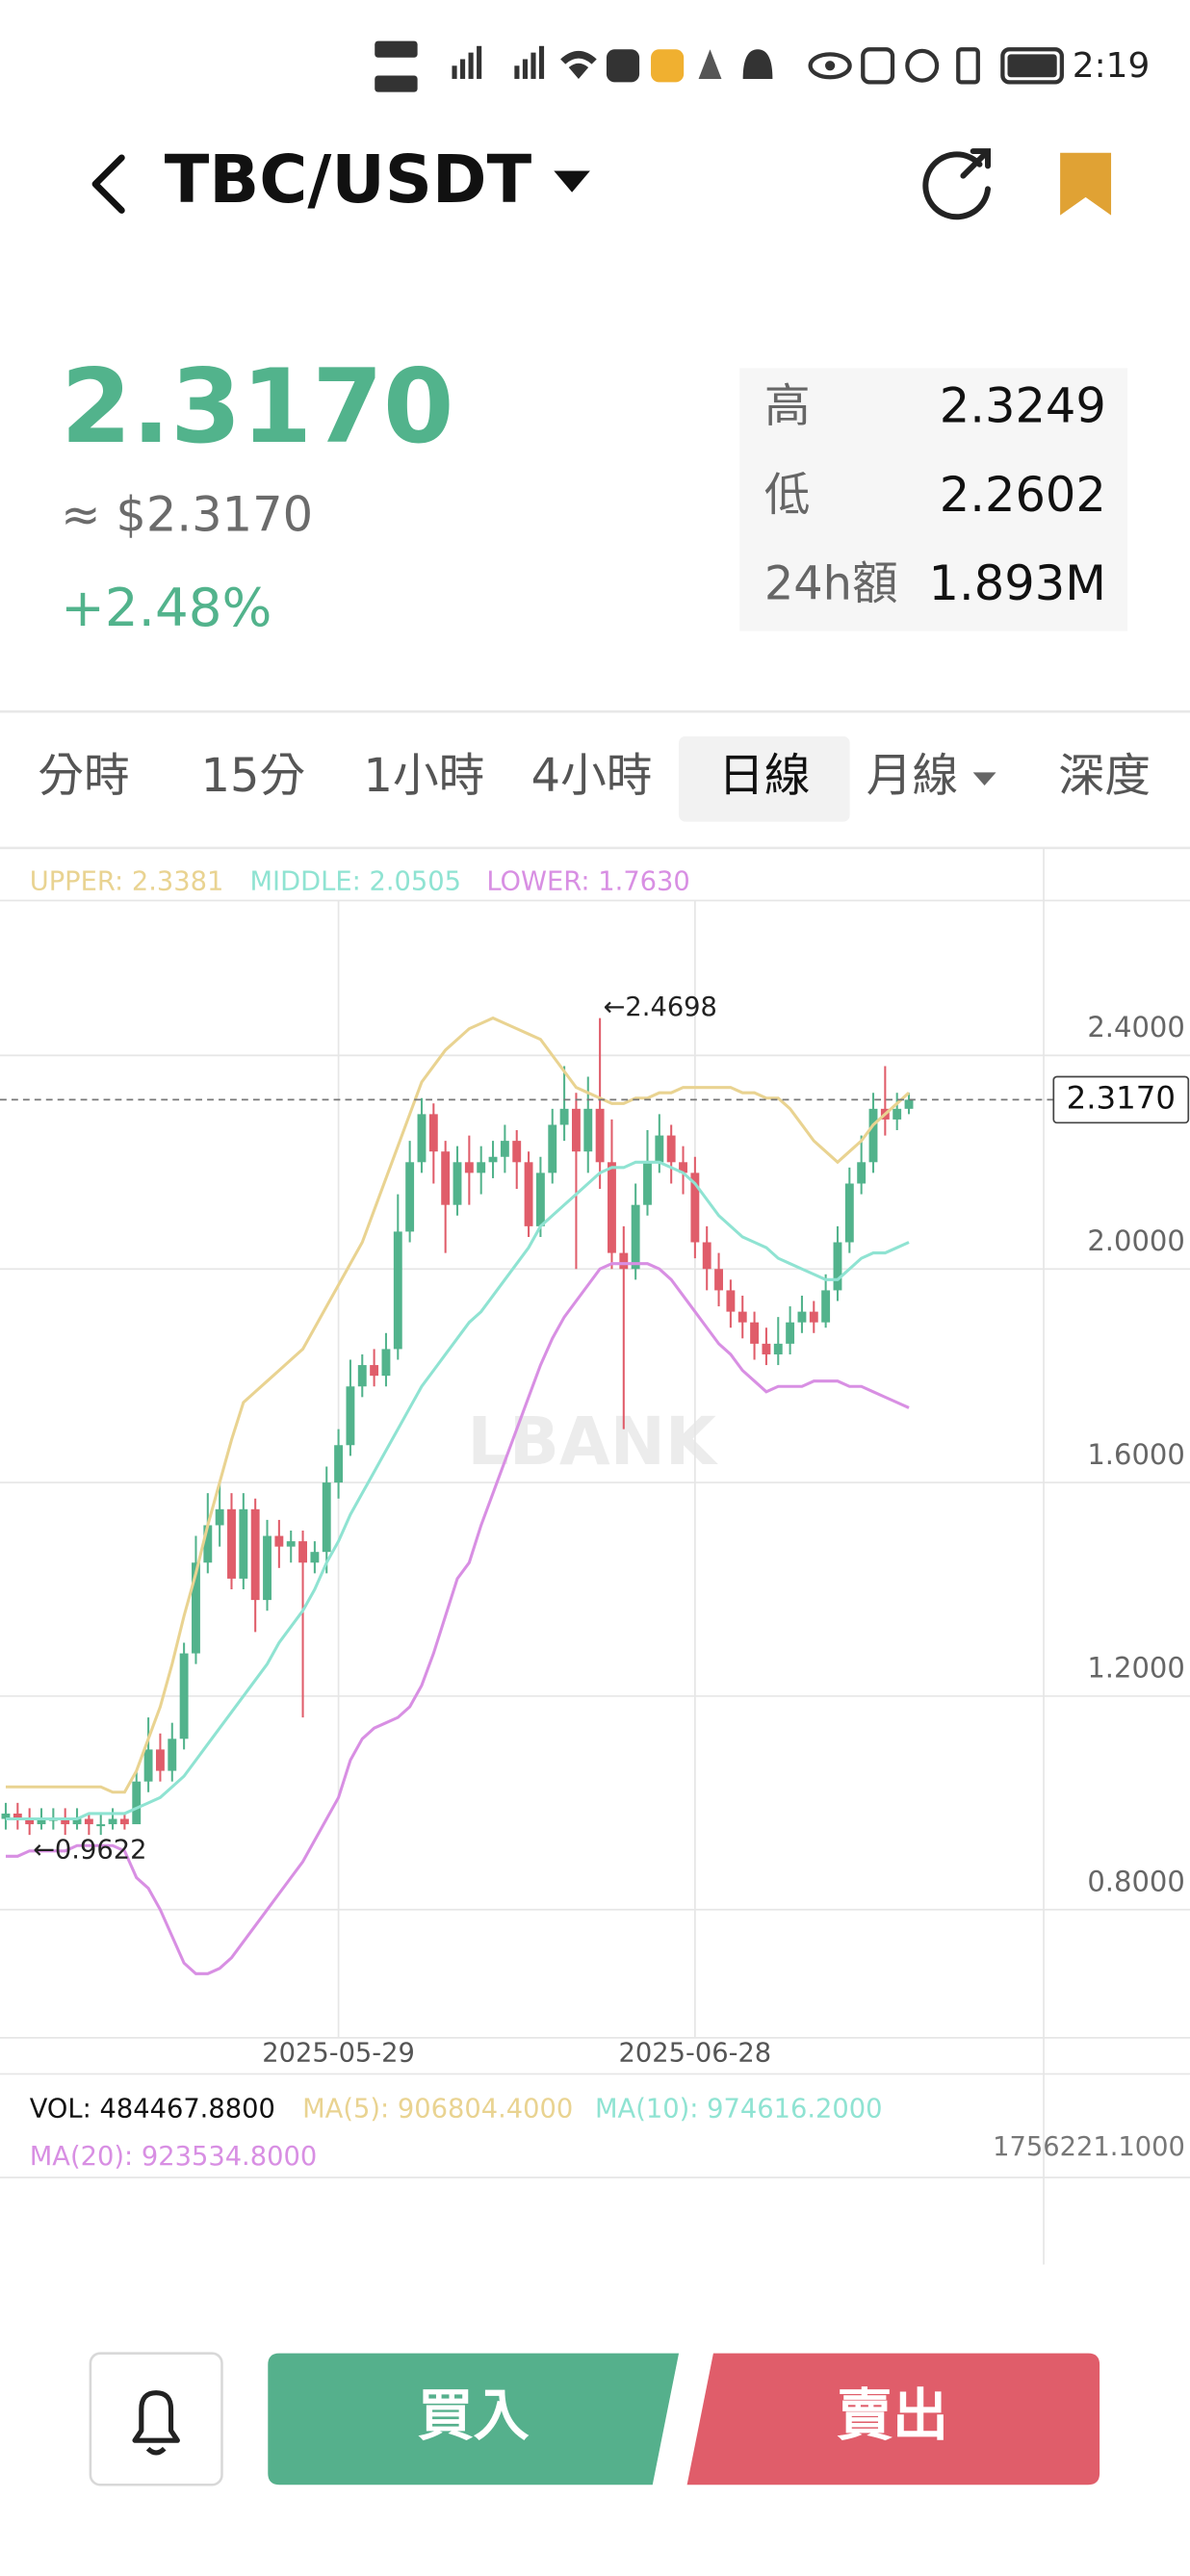 Image resolution: width=1190 pixels, height=2576 pixels. What do you see at coordinates (1089, 2147) in the screenshot?
I see `volume-tick-label: 1756221.1000` at bounding box center [1089, 2147].